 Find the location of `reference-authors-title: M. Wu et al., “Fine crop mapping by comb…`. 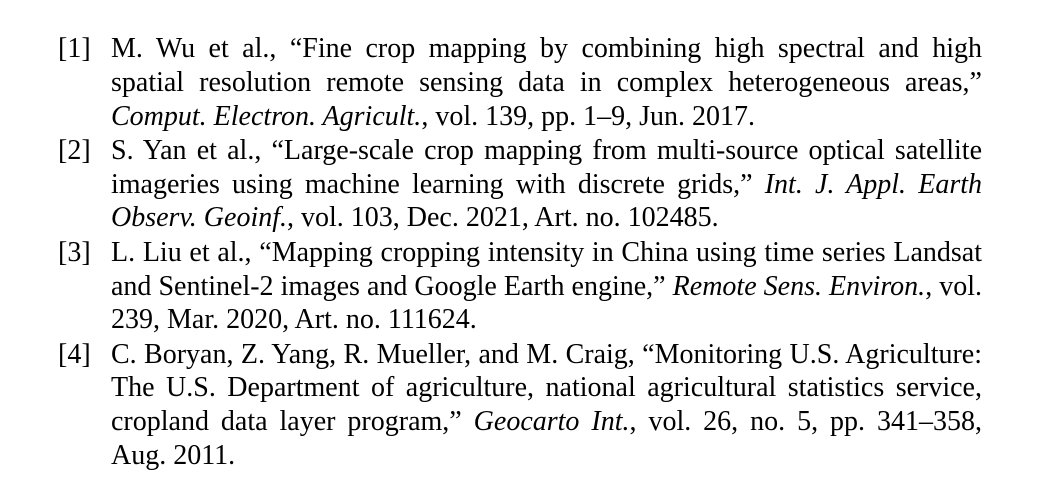

reference-authors-title: M. Wu et al., “Fine crop mapping by comb… is located at coordinates (546, 65).